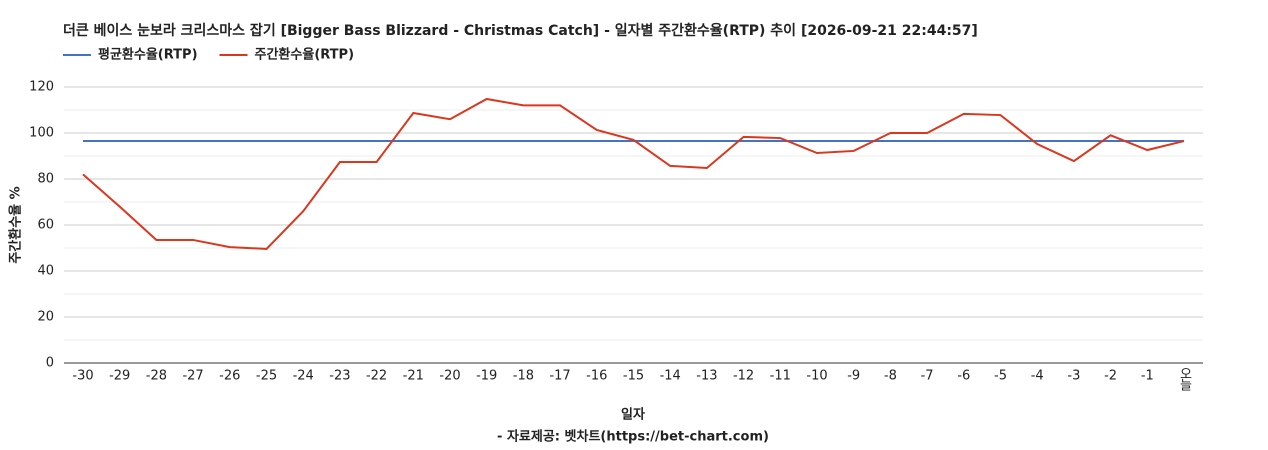 This screenshot has width=1268, height=450. I want to click on x-tick-label: -23, so click(339, 376).